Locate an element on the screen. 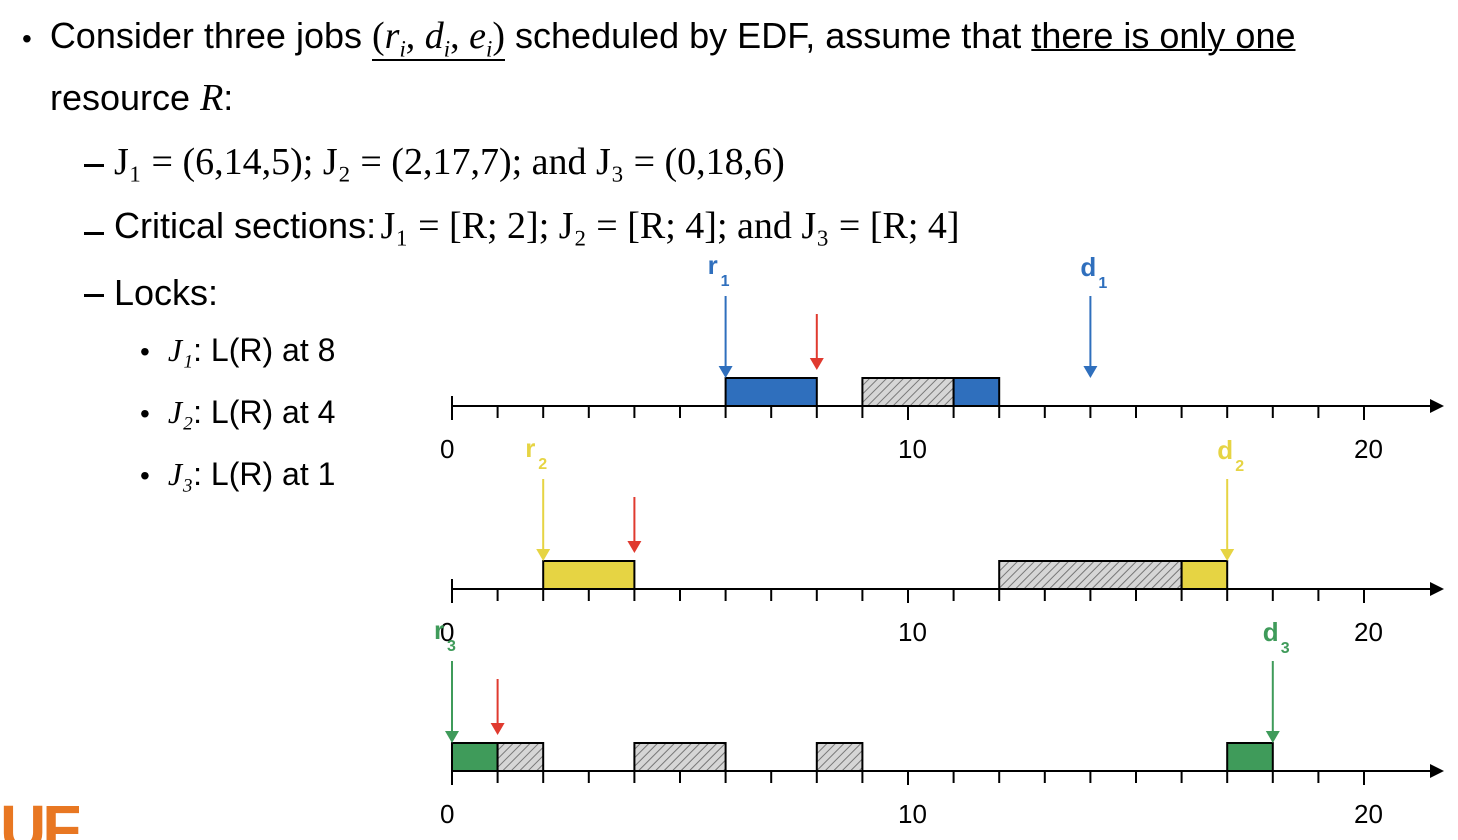 The width and height of the screenshot is (1458, 840). locks-label: Locks: is located at coordinates (166, 292).